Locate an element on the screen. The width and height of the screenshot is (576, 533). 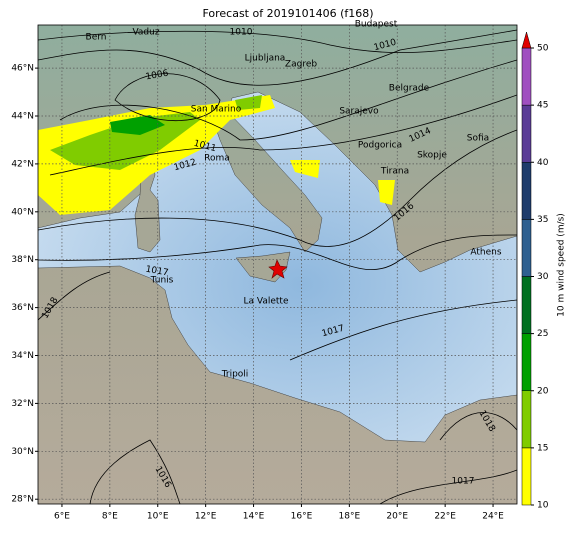
city-label: Zagreb is located at coordinates (301, 65).